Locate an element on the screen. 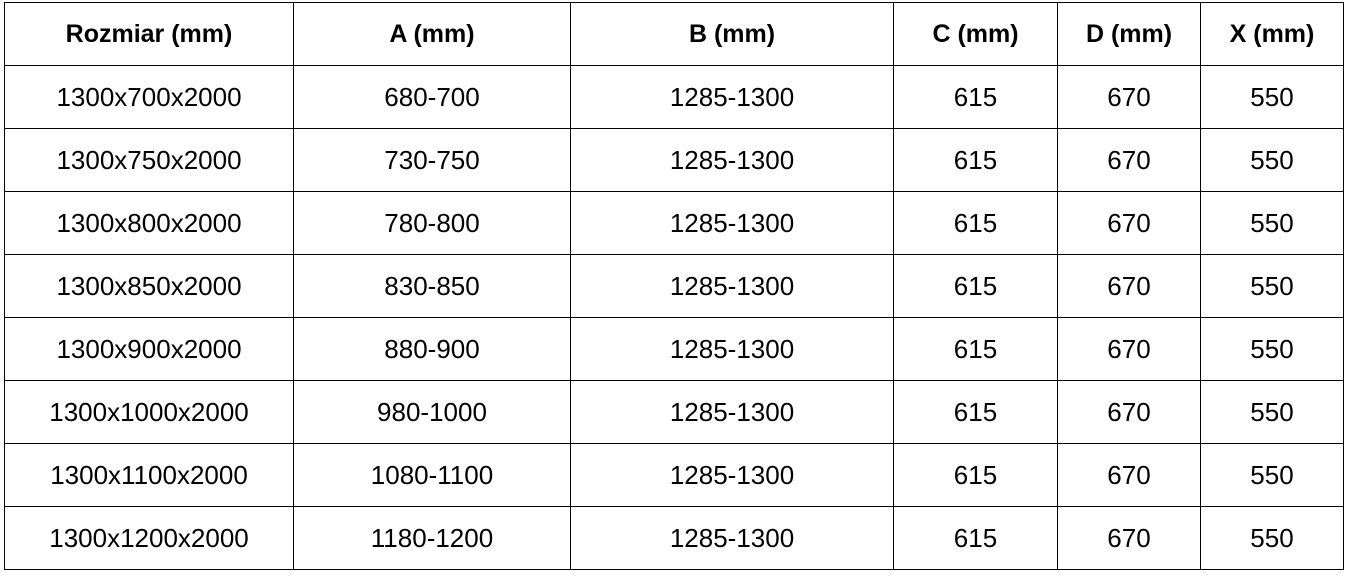 Image resolution: width=1347 pixels, height=583 pixels. column-header: Rozmiar (mm) is located at coordinates (149, 34).